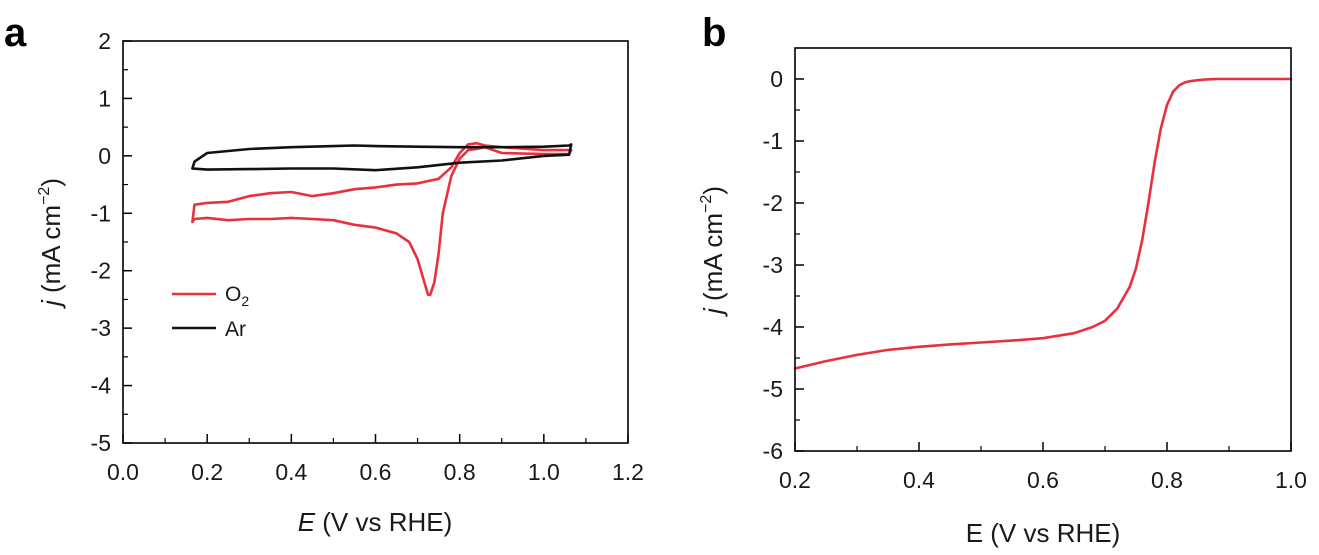 The image size is (1319, 555). What do you see at coordinates (101, 386) in the screenshot?
I see `panel-a-y-tick-label: -4` at bounding box center [101, 386].